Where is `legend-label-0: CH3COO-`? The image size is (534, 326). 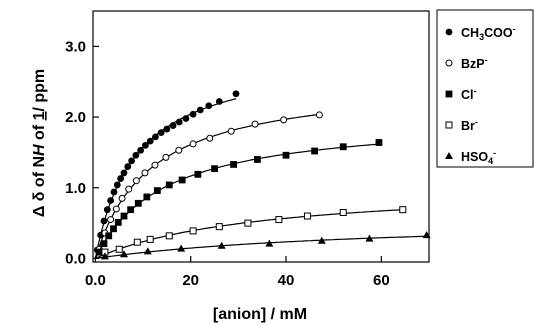
legend-label-0: CH3COO- is located at coordinates (488, 33).